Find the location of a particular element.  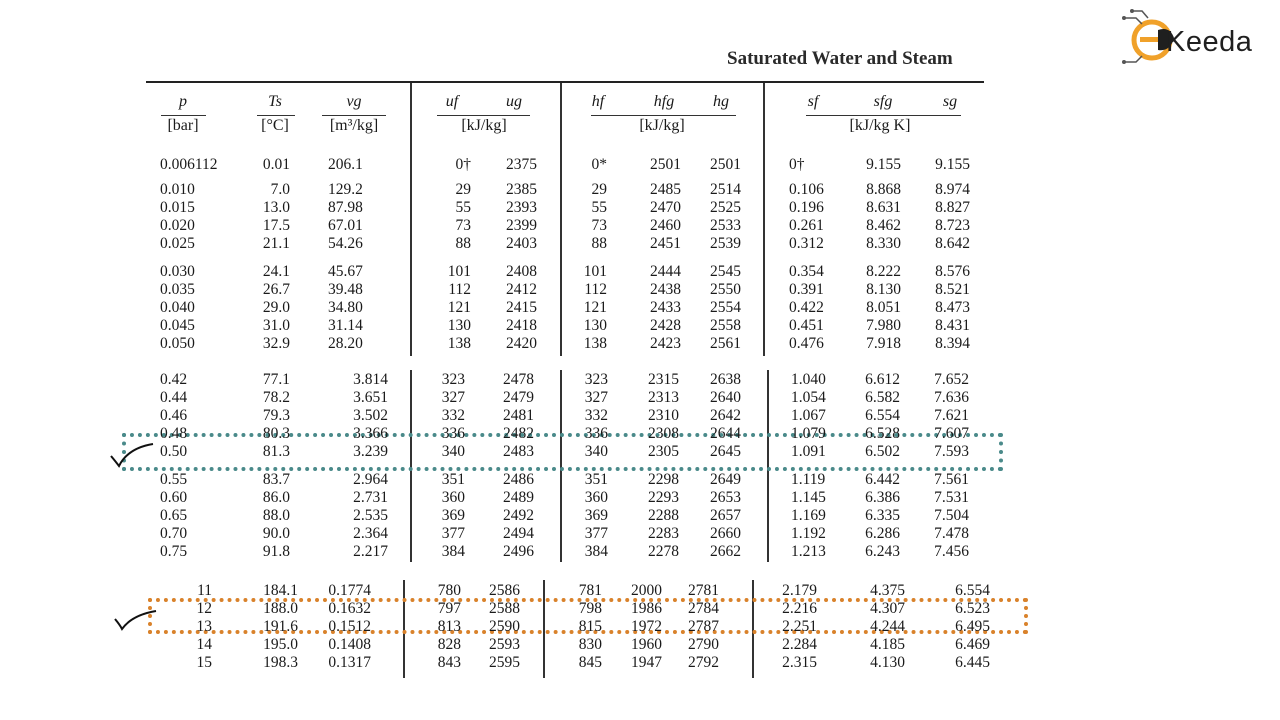

table-cell: 360 is located at coordinates (453, 497).